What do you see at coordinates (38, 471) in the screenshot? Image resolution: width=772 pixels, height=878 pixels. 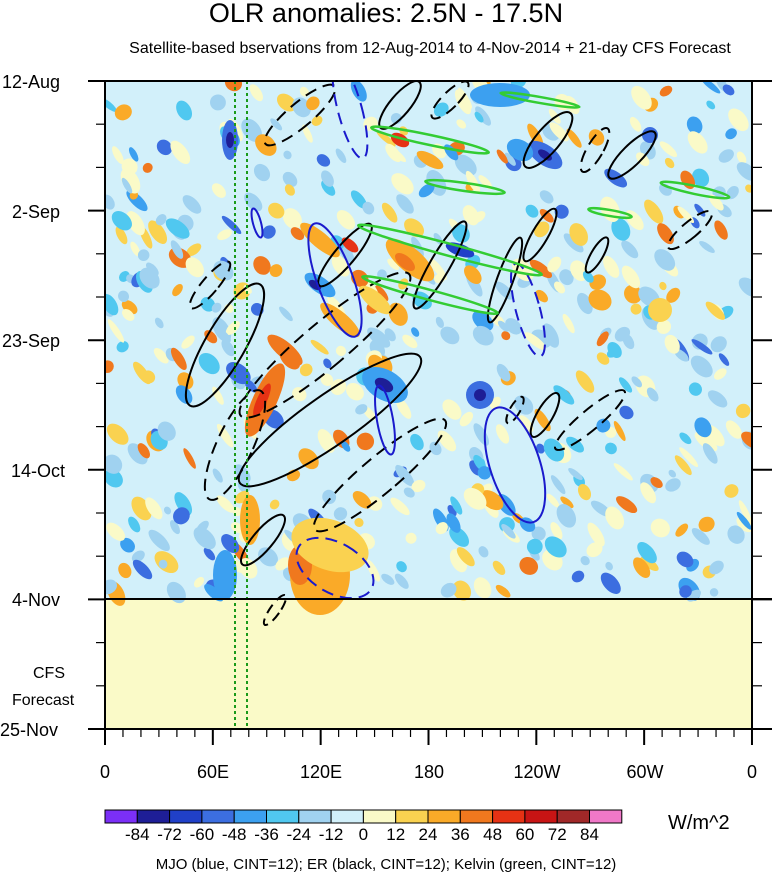 I see `y-tick-label: 14-Oct` at bounding box center [38, 471].